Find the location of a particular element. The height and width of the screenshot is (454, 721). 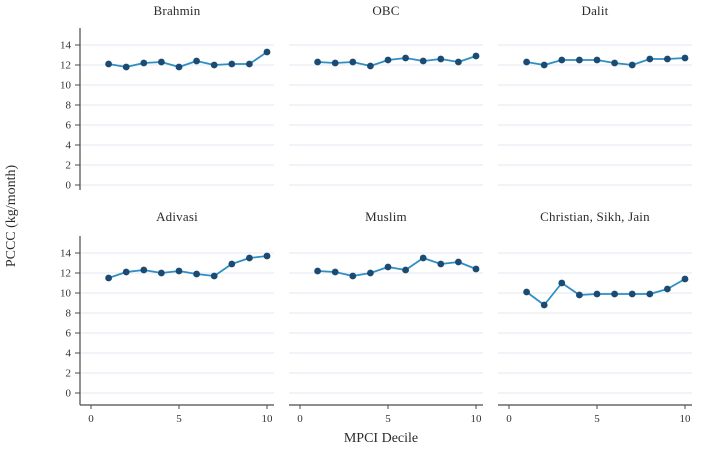

panel-christian-sikh-jain: 0 5 10 is located at coordinates (595, 338).